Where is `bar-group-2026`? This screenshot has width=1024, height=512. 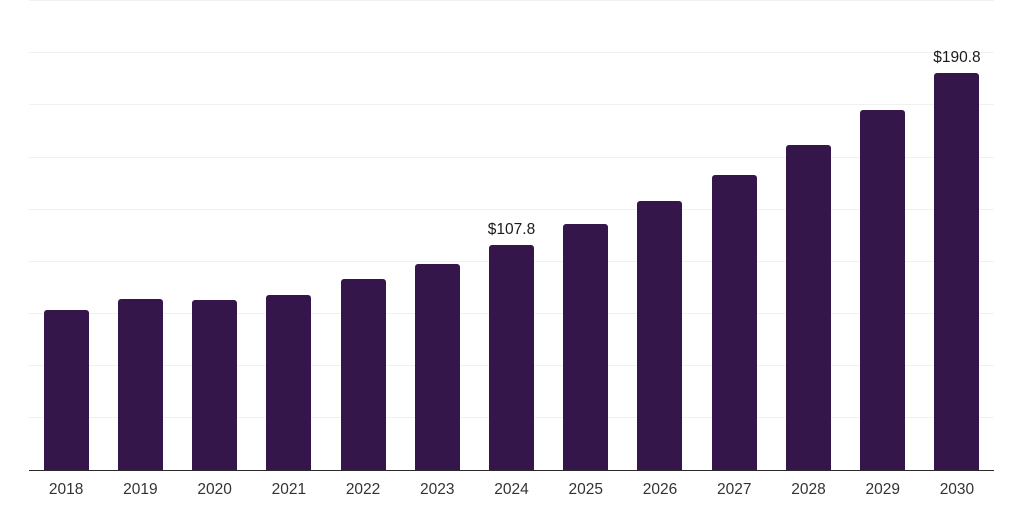
bar-group-2026 is located at coordinates (660, 235).